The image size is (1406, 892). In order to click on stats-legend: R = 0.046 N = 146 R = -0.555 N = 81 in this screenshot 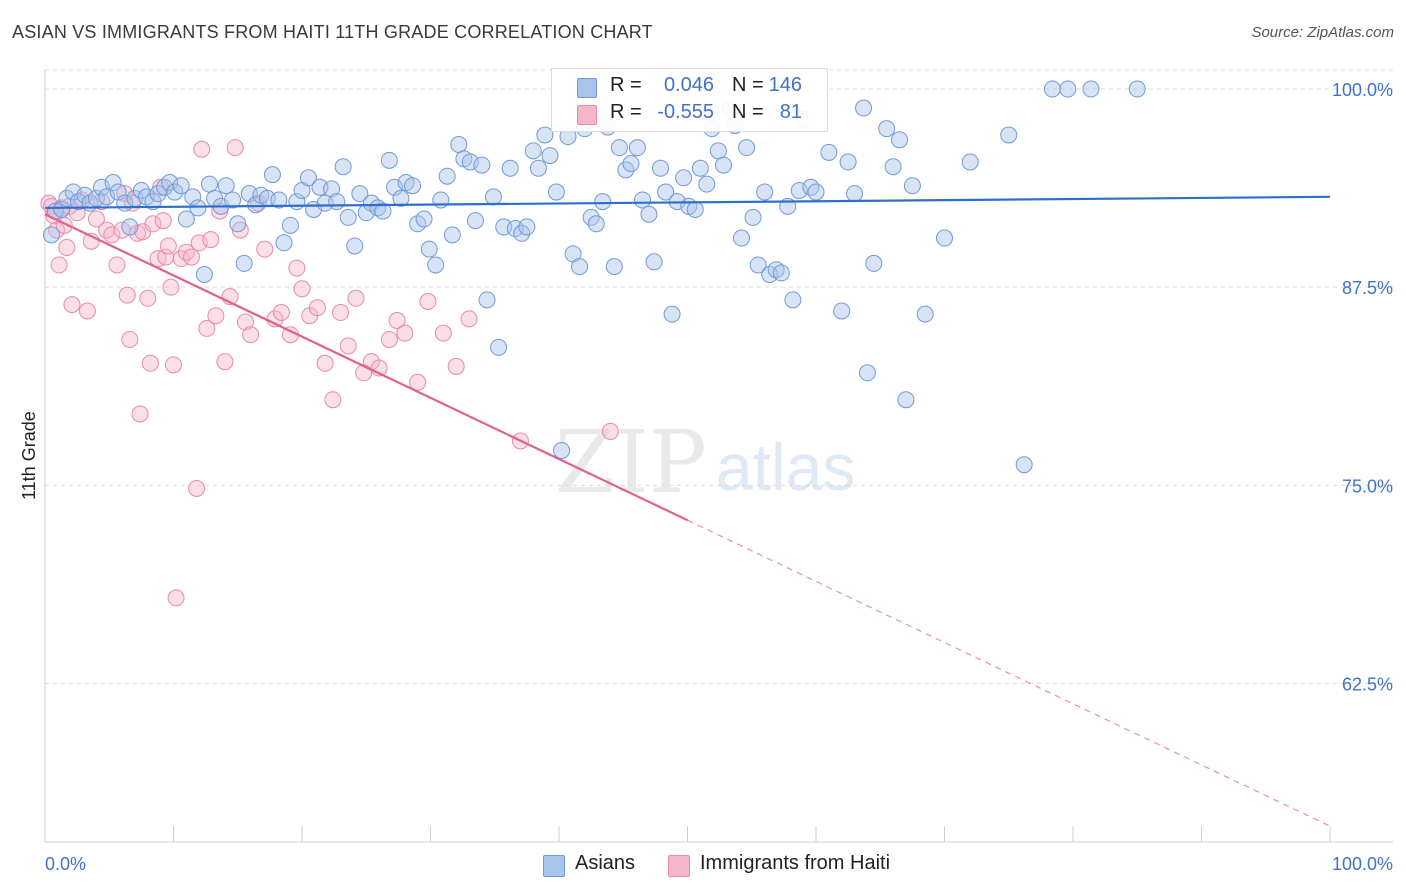, I will do `click(689, 100)`.